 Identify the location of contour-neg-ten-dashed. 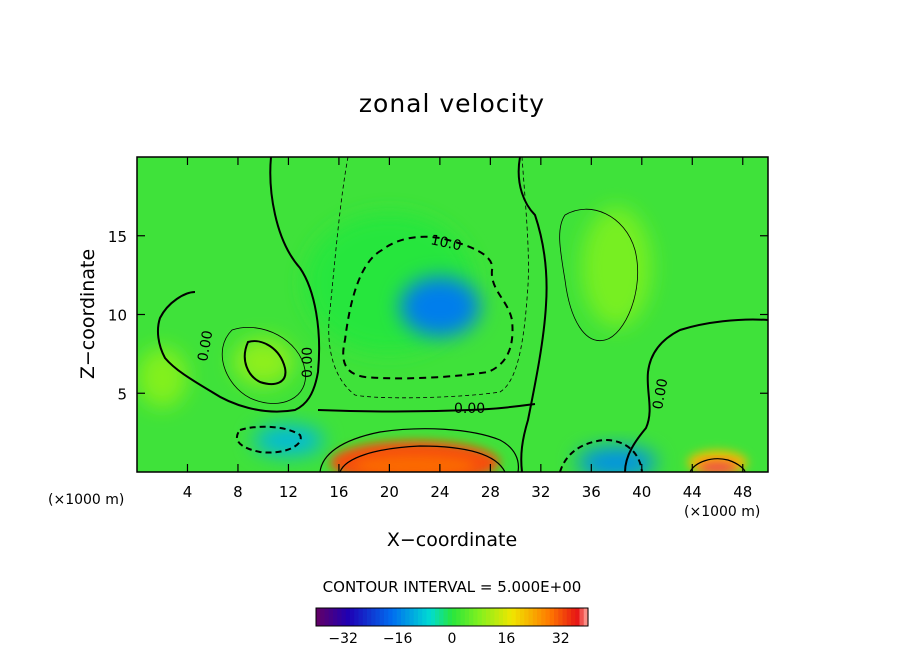
(428, 307).